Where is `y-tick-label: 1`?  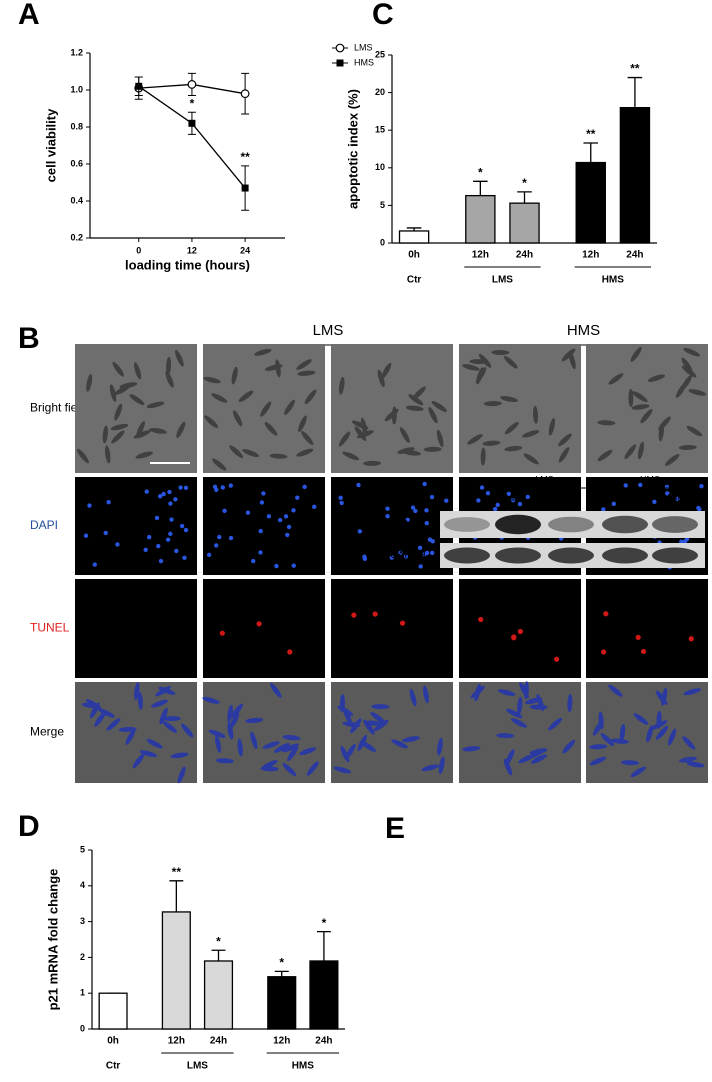
y-tick-label: 1 is located at coordinates (82, 993).